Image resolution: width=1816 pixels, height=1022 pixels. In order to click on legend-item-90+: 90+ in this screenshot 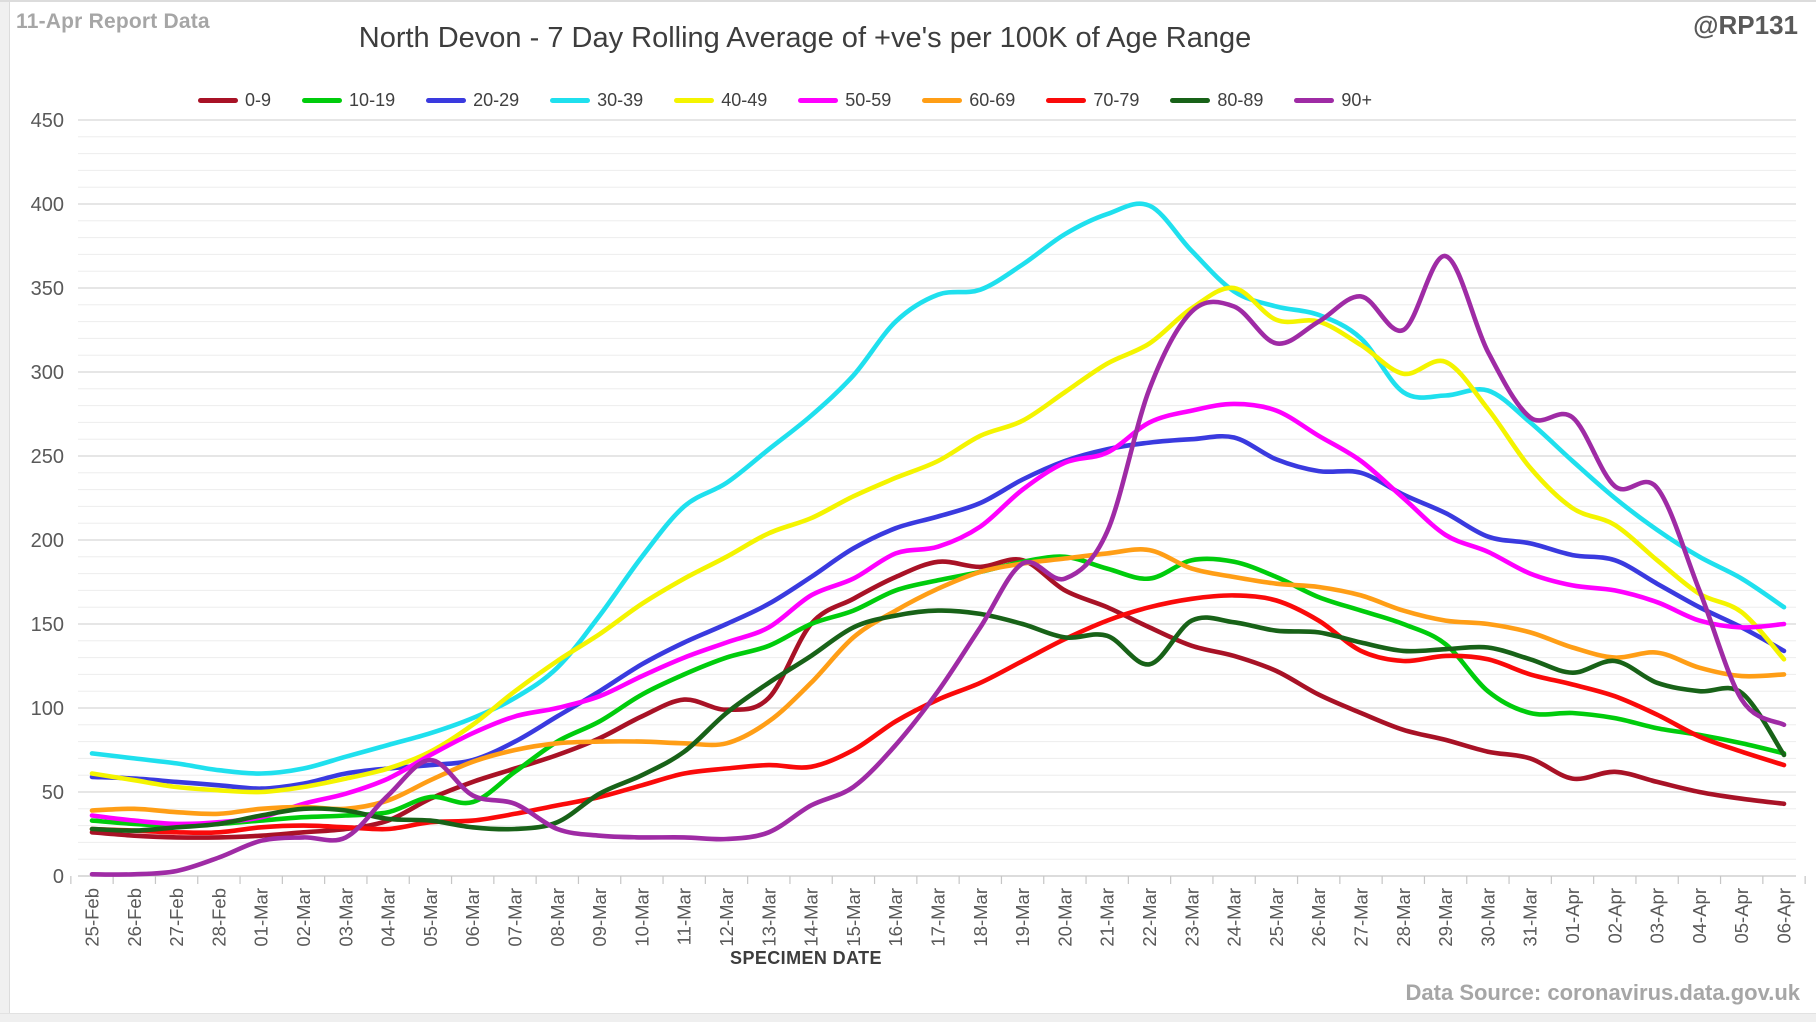, I will do `click(1333, 100)`.